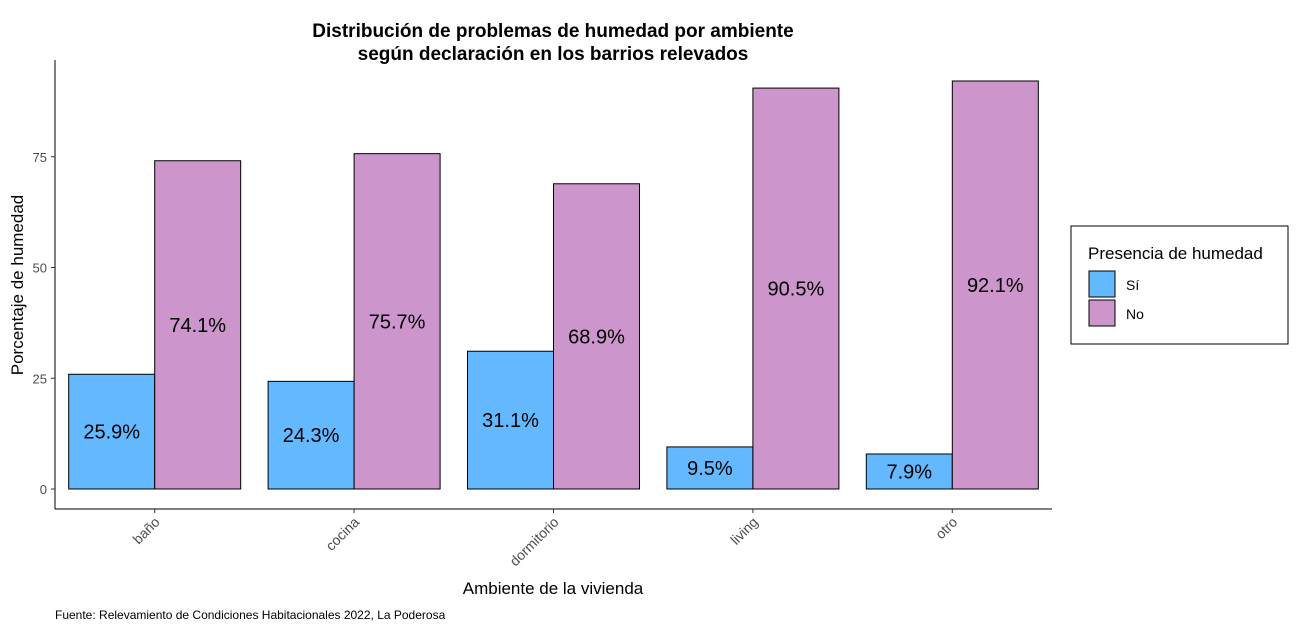  What do you see at coordinates (1132, 285) in the screenshot?
I see `legend-label-si: Sí` at bounding box center [1132, 285].